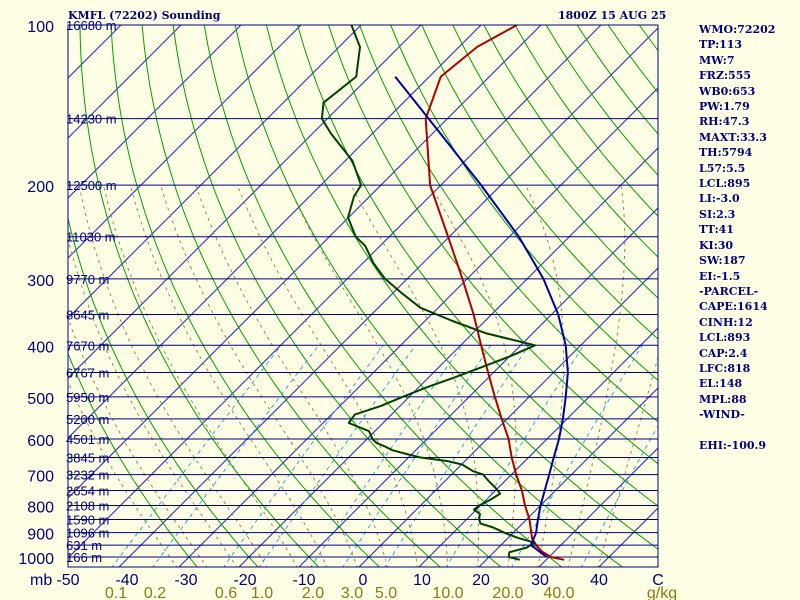  What do you see at coordinates (303, 580) in the screenshot?
I see `temperature-tick-label: -10` at bounding box center [303, 580].